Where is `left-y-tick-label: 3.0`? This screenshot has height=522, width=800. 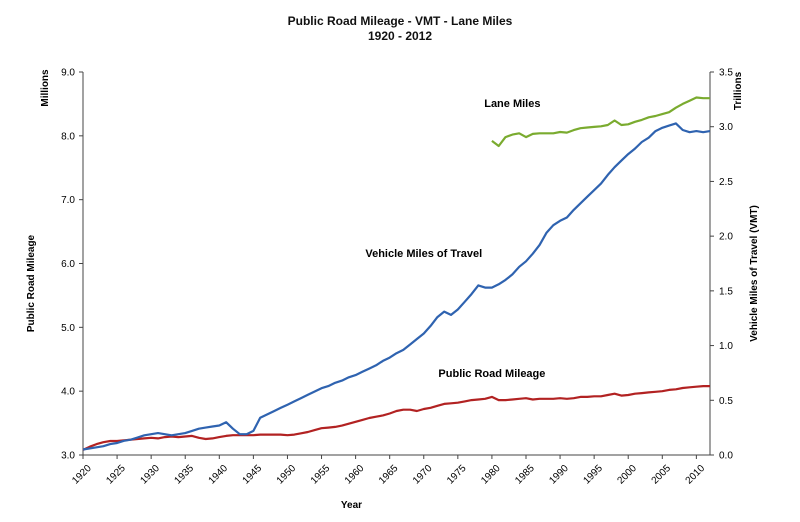
left-y-tick-label: 3.0 is located at coordinates (68, 456).